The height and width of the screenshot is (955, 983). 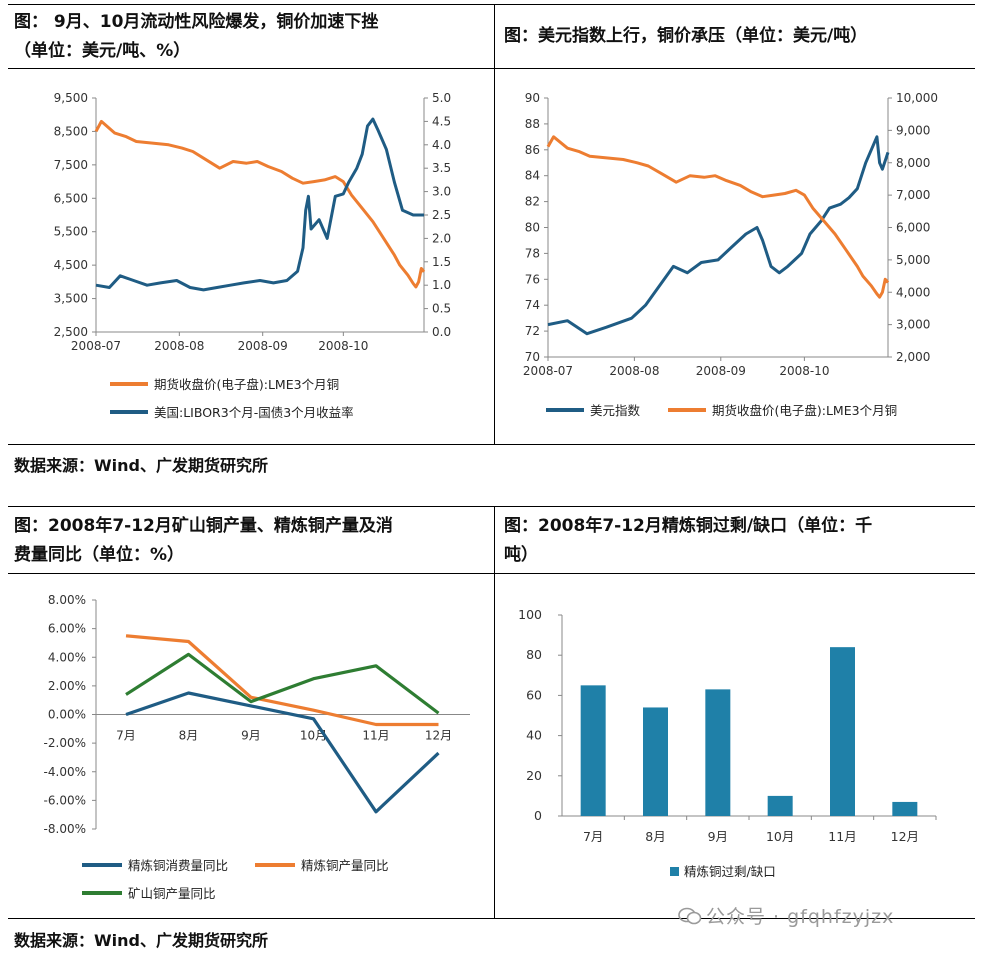 I want to click on chart2-y-left-tick-label: 78, so click(x=532, y=253).